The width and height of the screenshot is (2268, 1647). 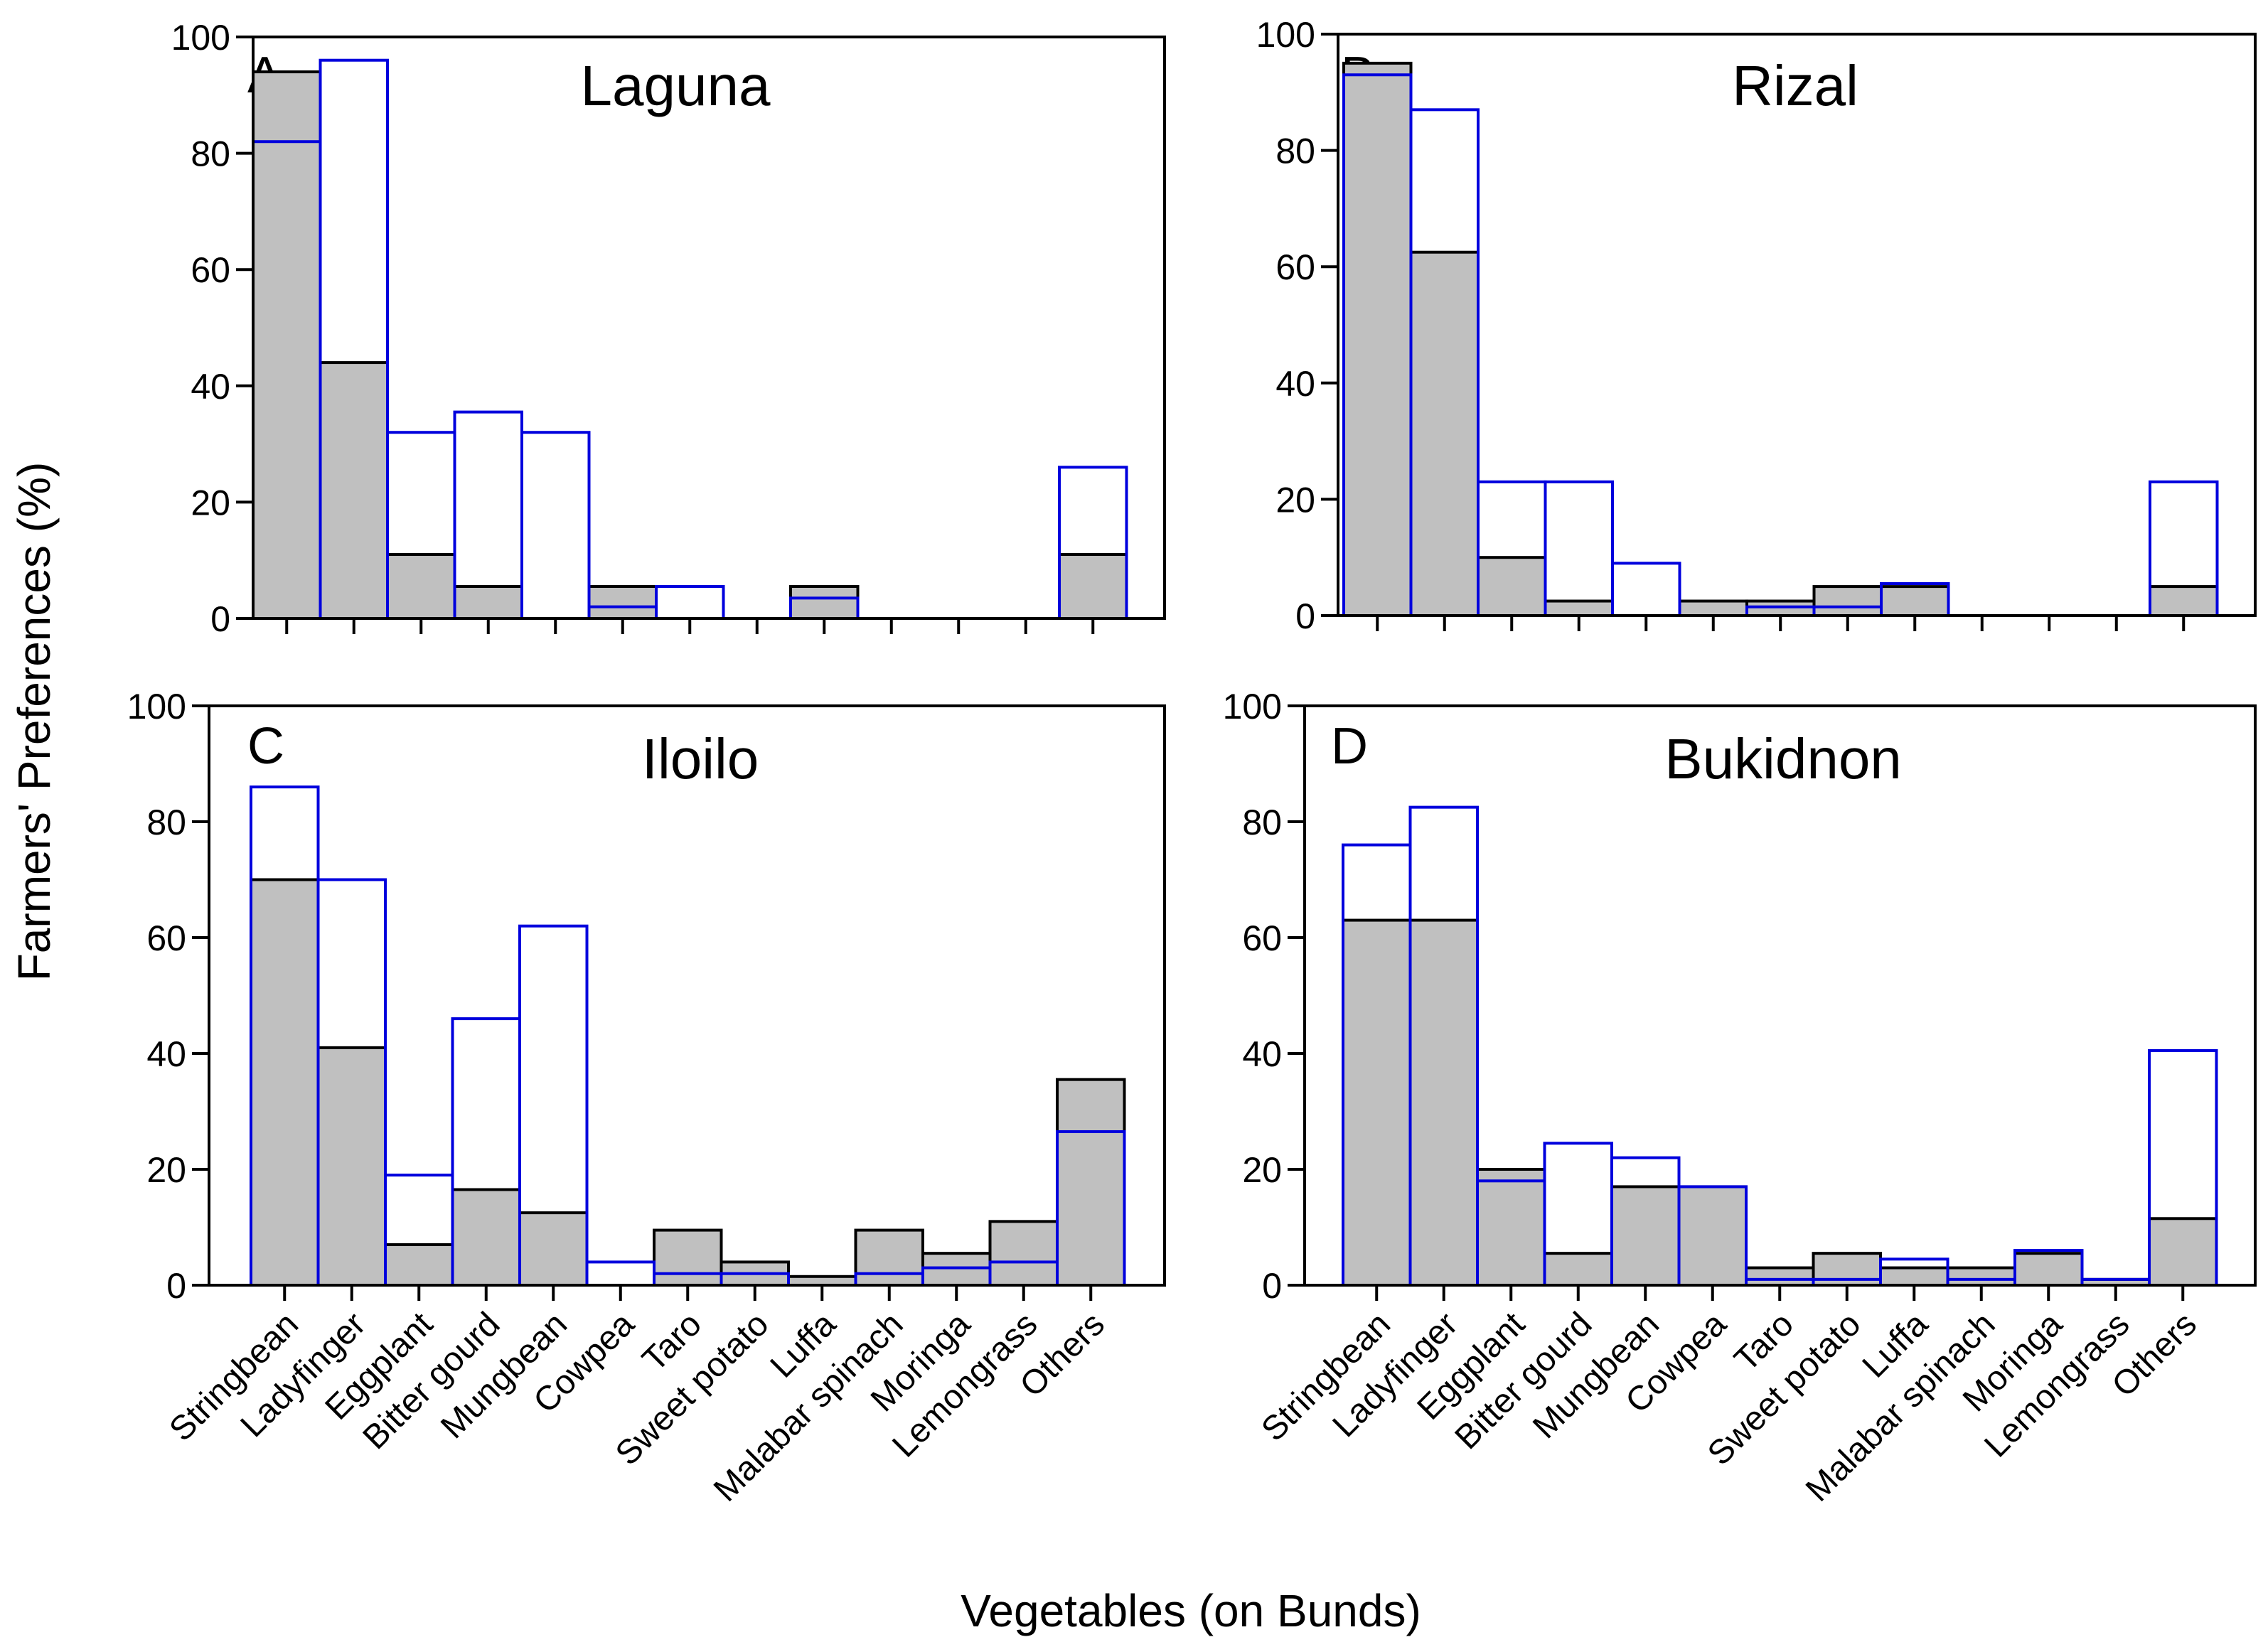 I want to click on chart-title: Laguna, so click(x=676, y=85).